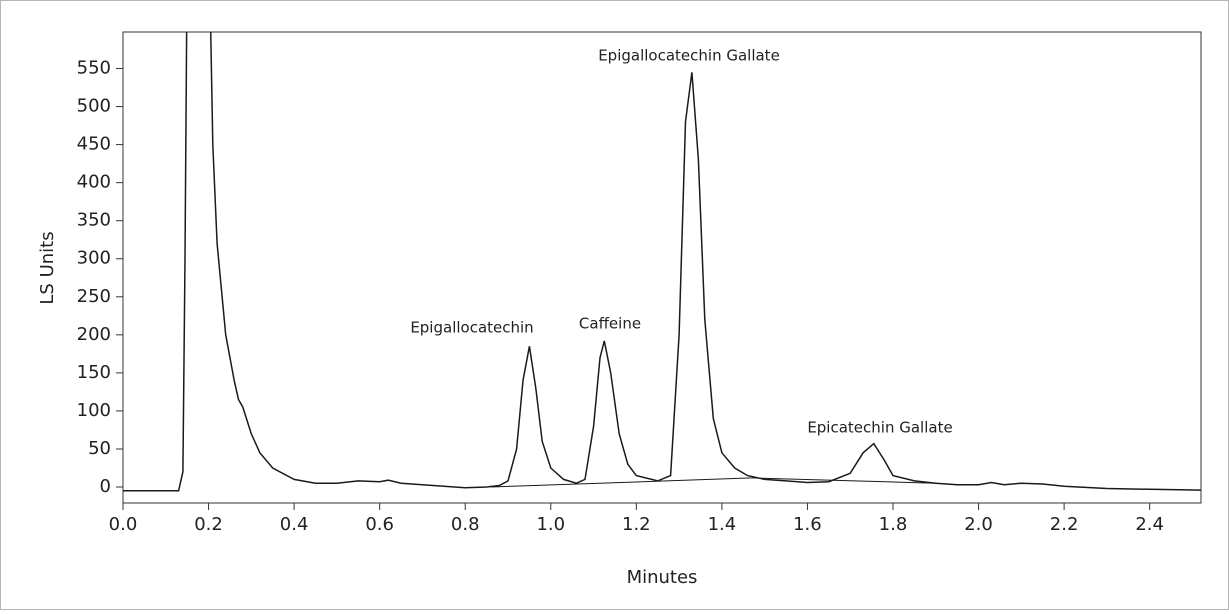 The image size is (1229, 614). Describe the element at coordinates (94, 220) in the screenshot. I see `y-tick-label: 350` at that location.